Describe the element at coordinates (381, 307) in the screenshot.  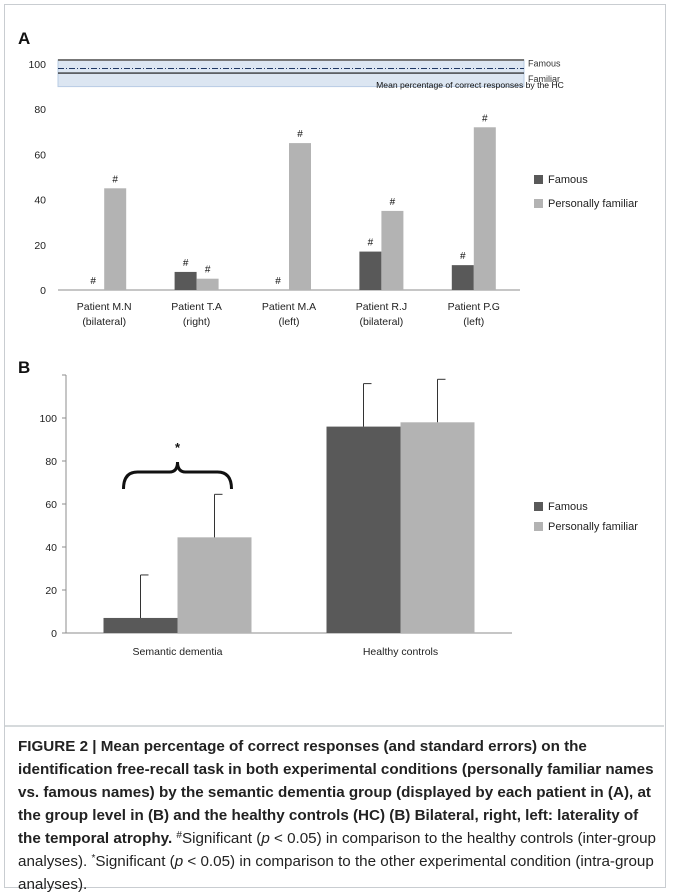
I see `panel-a-category-label: Patient R.J` at that location.